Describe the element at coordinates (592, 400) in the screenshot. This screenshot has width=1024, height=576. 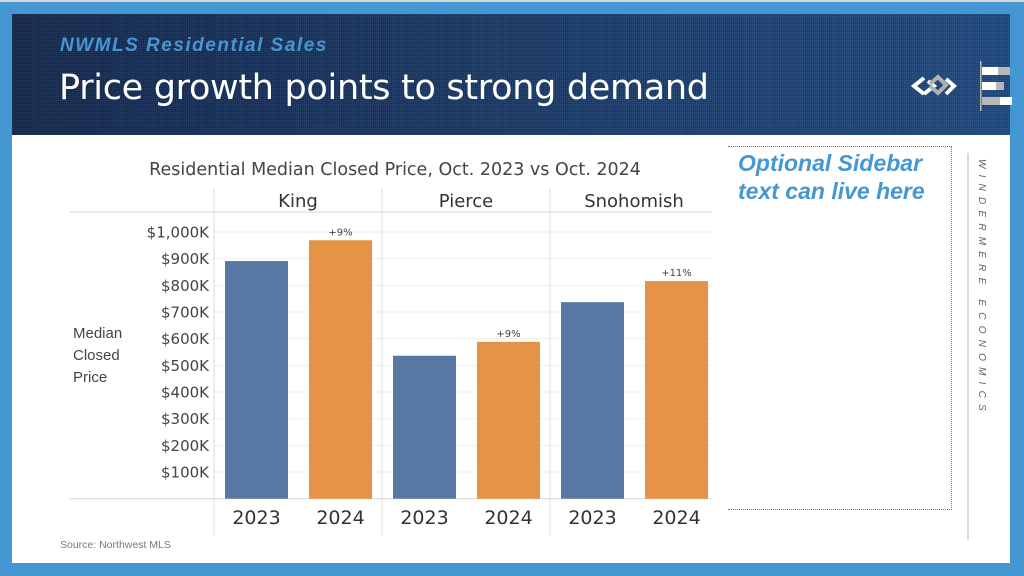
I see `bar-snohomish-2023` at that location.